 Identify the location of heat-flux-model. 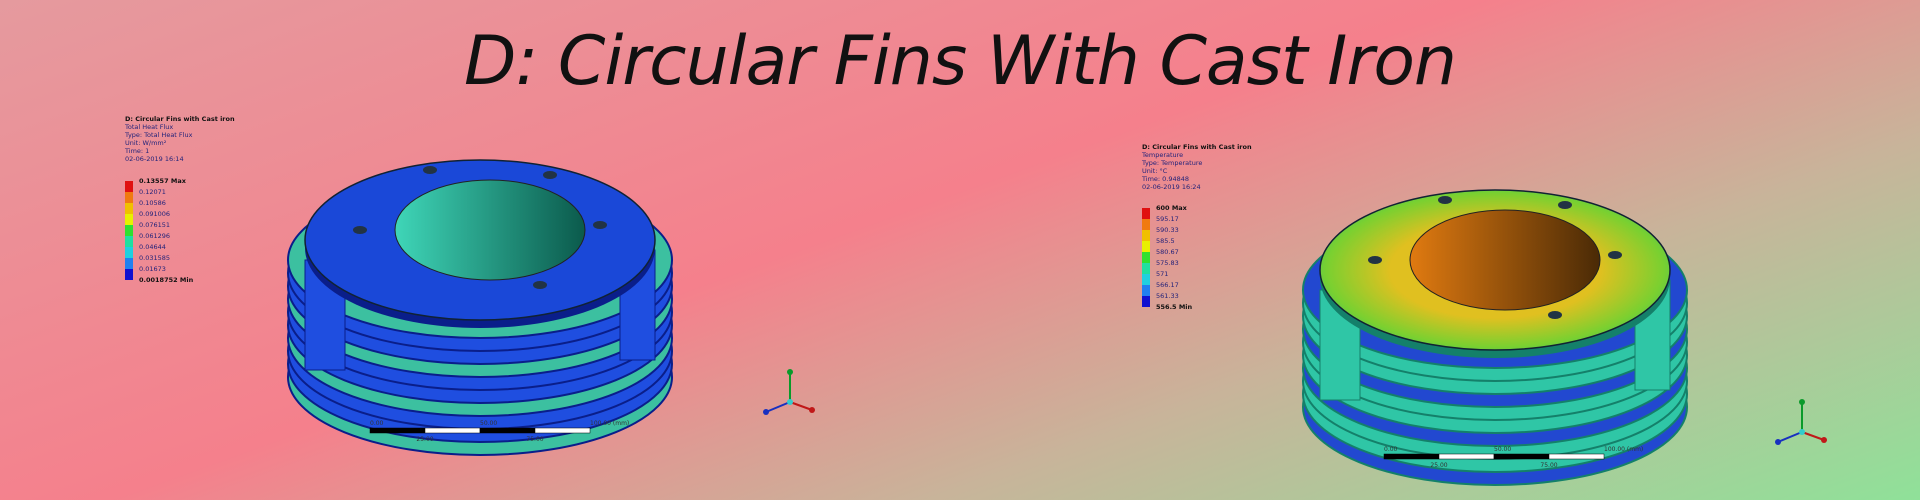
(480, 307).